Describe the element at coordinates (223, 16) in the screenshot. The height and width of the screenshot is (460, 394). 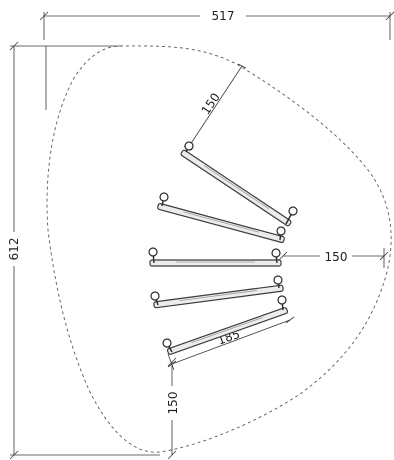
I see `width-dimension-label: 517` at that location.